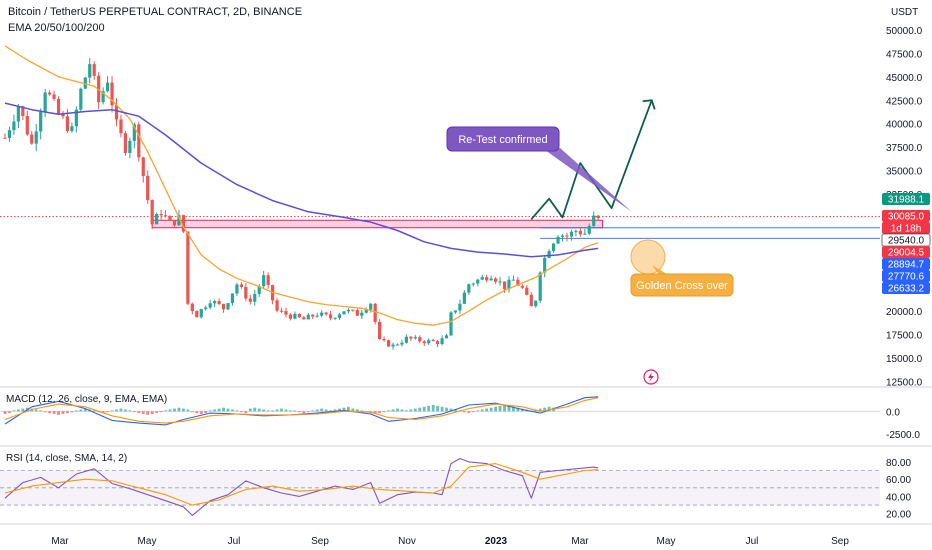 This screenshot has height=550, width=932. I want to click on price-label-text: 30085.0, so click(906, 217).